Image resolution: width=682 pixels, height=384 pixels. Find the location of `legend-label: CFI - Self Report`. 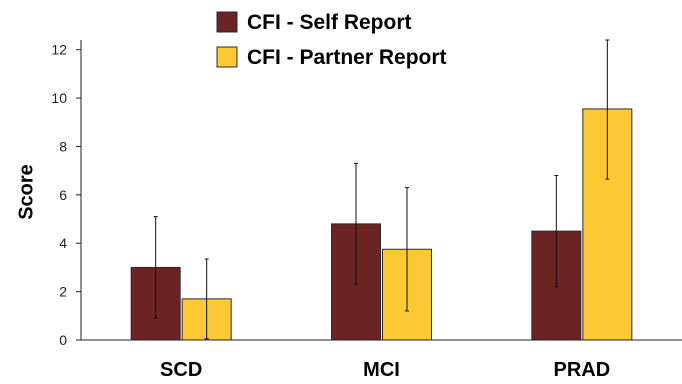

legend-label: CFI - Self Report is located at coordinates (329, 22).